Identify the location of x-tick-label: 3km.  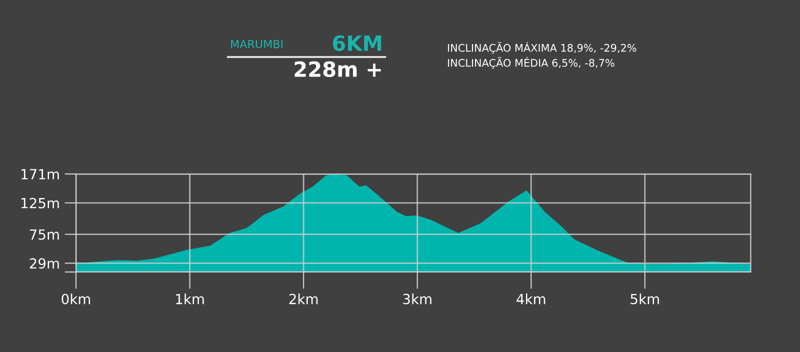
(417, 299).